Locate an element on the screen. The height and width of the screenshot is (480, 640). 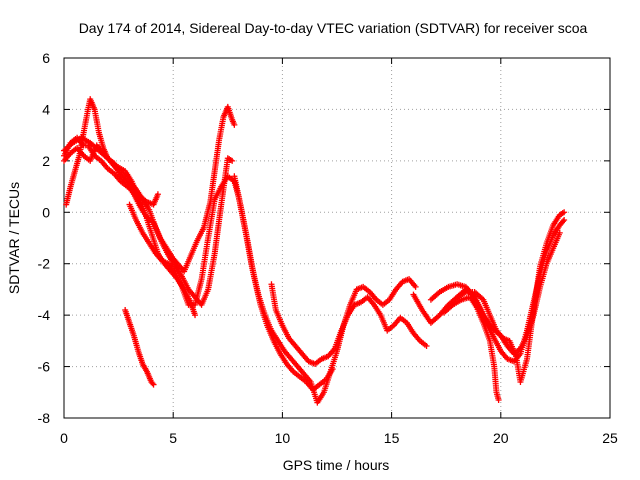
series-track-k is located at coordinates (139, 347).